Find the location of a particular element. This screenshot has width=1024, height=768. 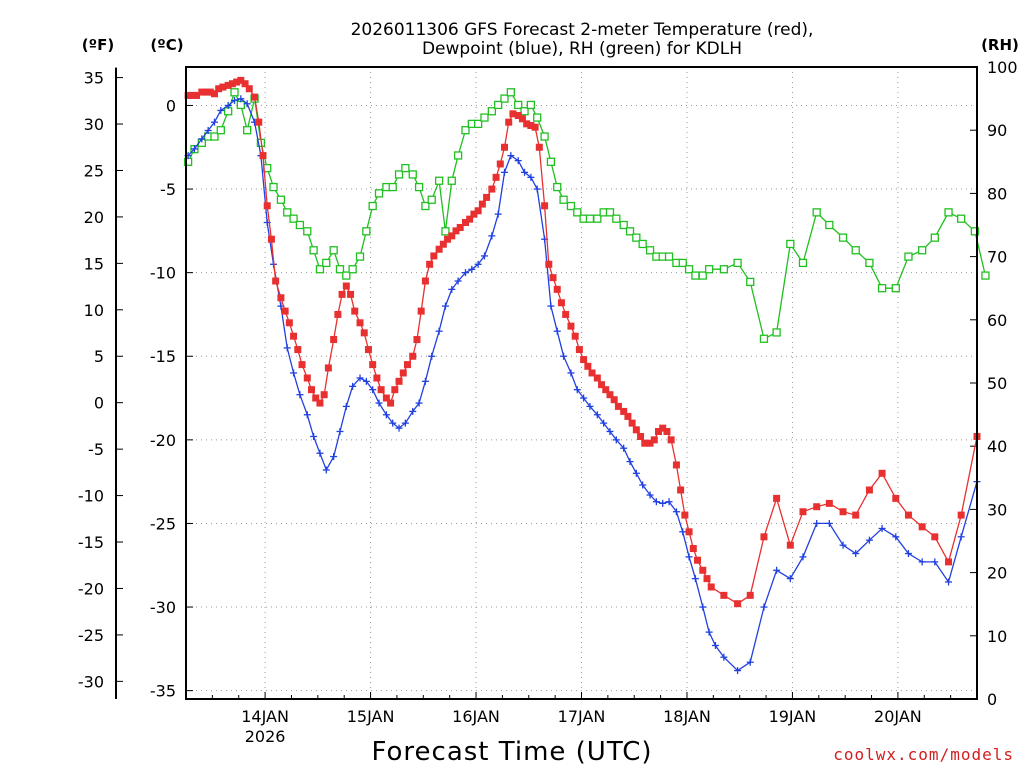

rh-tick-label: 90 is located at coordinates (997, 130).